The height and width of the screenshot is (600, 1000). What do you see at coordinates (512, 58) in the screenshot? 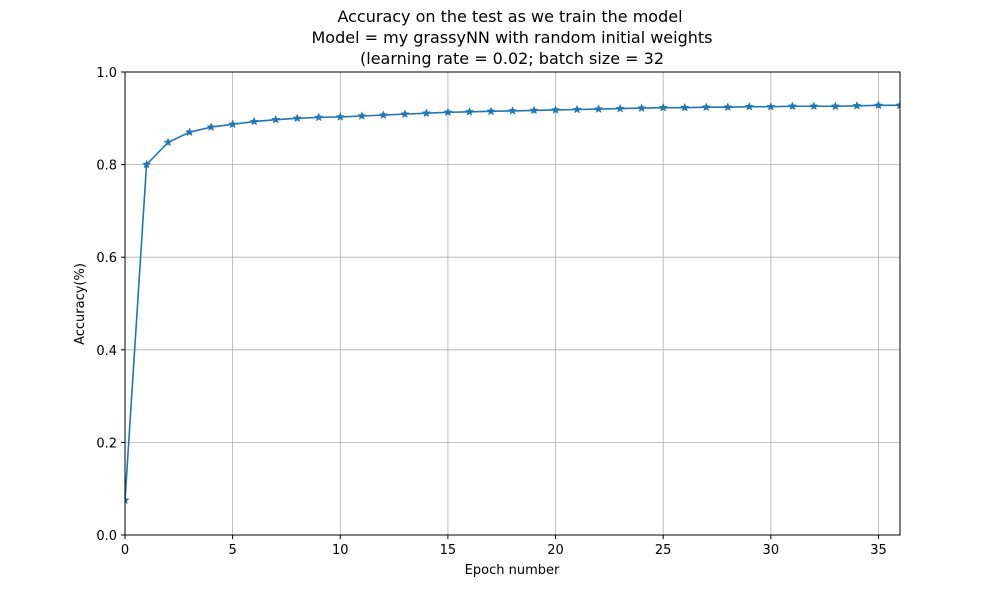
I see `chart-title-line-3: (learning rate = 0.02; batch size = 32` at bounding box center [512, 58].